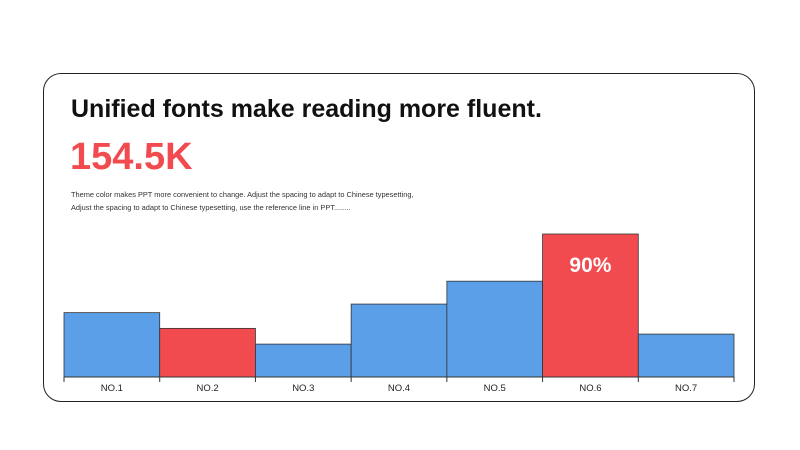  What do you see at coordinates (112, 345) in the screenshot?
I see `bar-no1` at bounding box center [112, 345].